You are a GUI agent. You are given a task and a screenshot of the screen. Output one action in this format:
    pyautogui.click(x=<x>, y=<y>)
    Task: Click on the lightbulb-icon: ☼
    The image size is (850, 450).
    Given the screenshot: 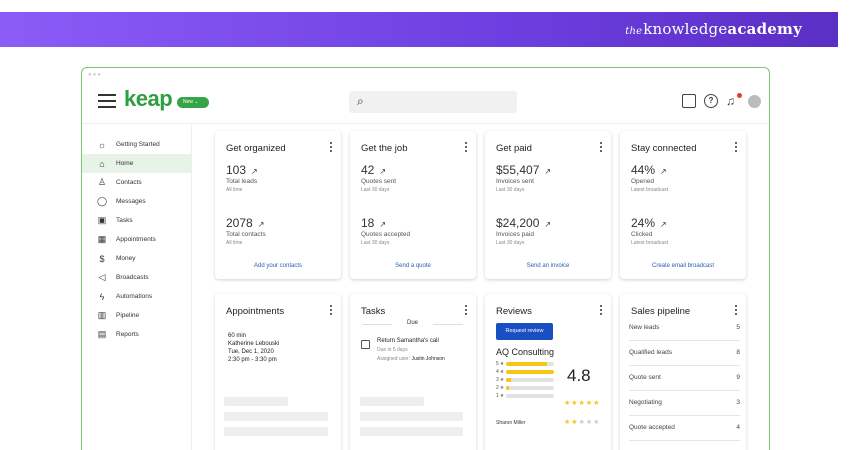 What is the action you would take?
    pyautogui.click(x=102, y=144)
    